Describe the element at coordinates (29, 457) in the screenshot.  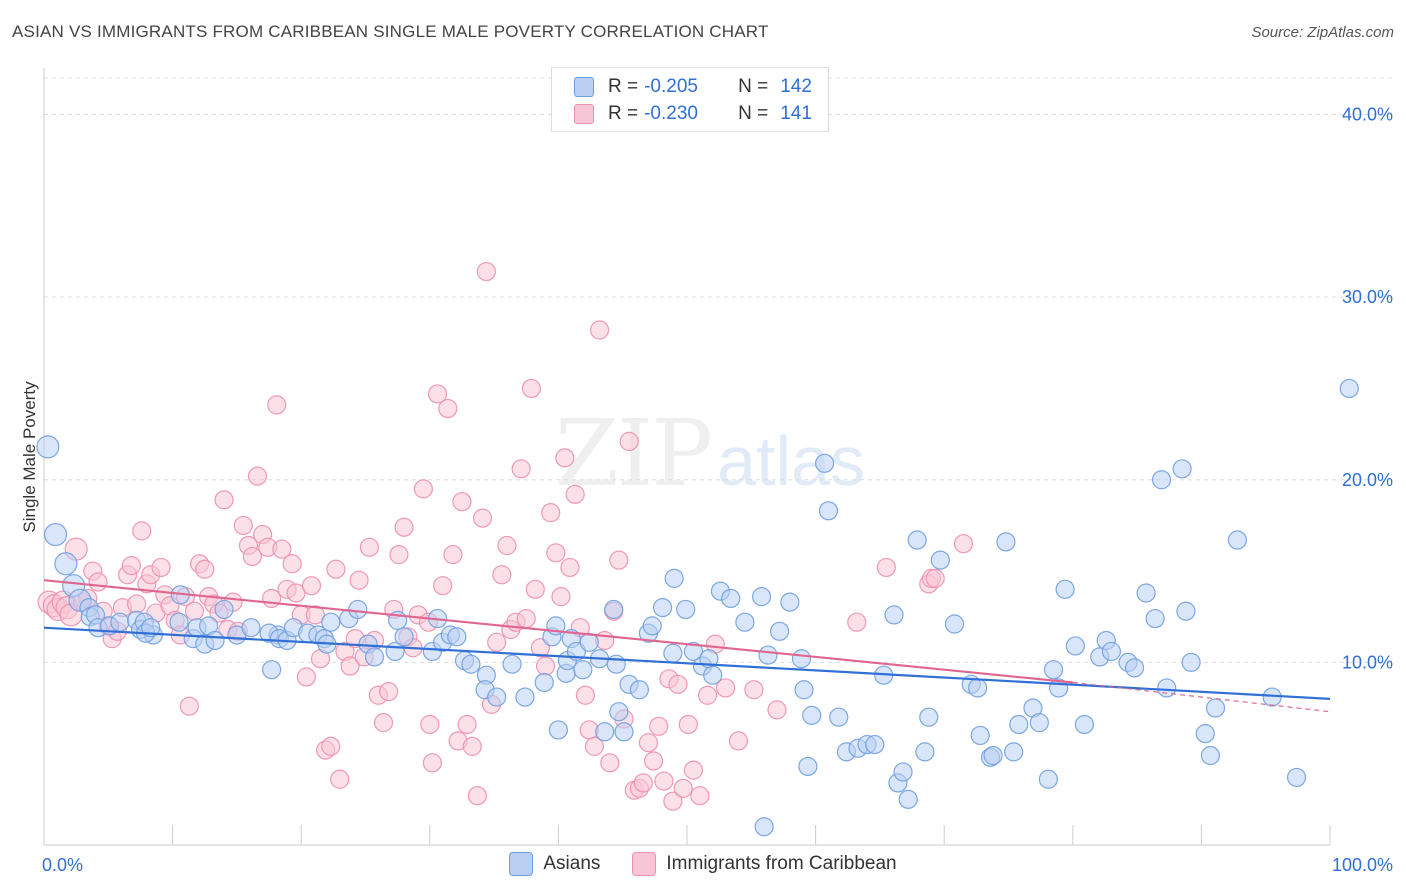
I see `y-axis-title: Single Male Poverty` at that location.